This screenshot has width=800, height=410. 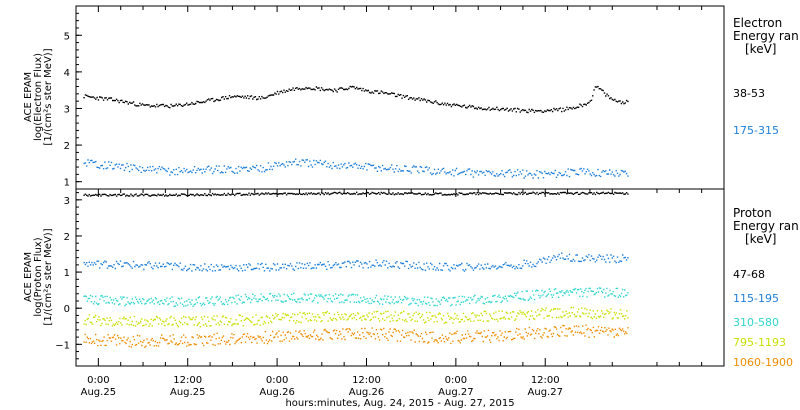 I want to click on proton-ytick-label-0: 3, so click(x=67, y=201).